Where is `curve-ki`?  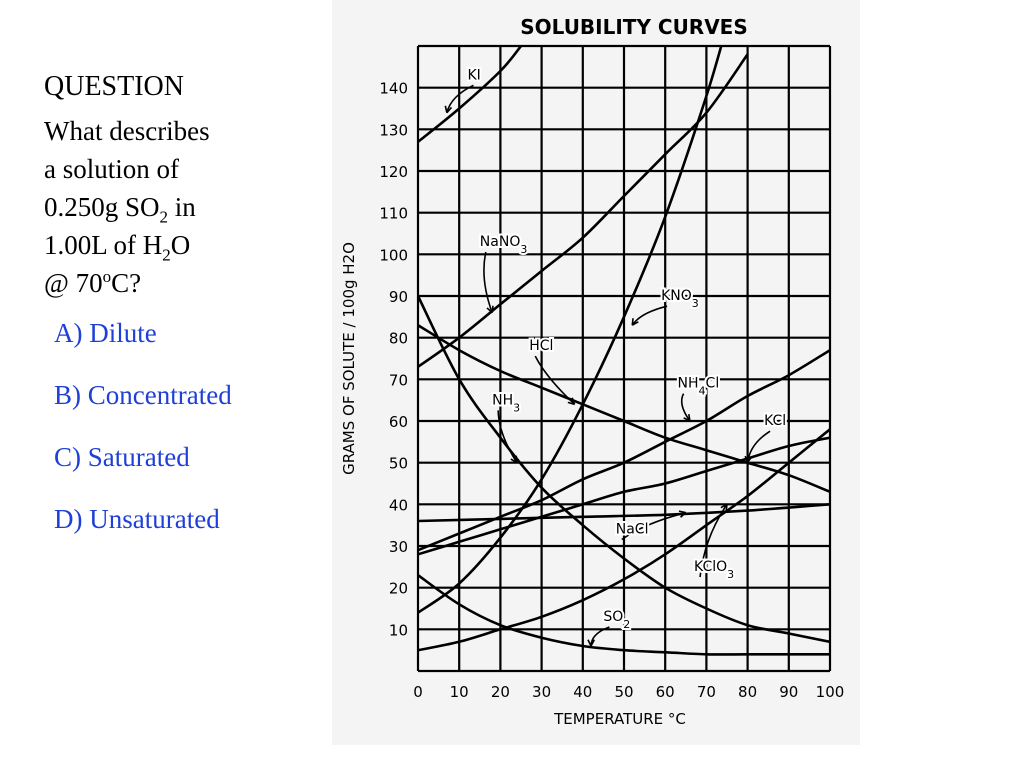
curve-ki is located at coordinates (470, 94).